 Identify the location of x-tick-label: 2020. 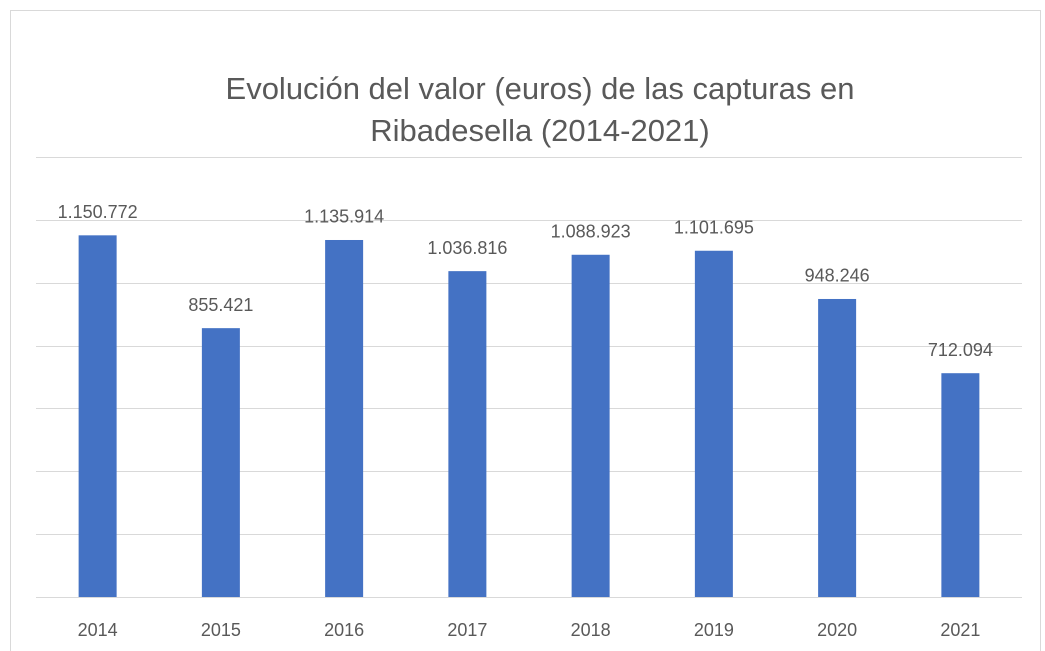
(837, 630).